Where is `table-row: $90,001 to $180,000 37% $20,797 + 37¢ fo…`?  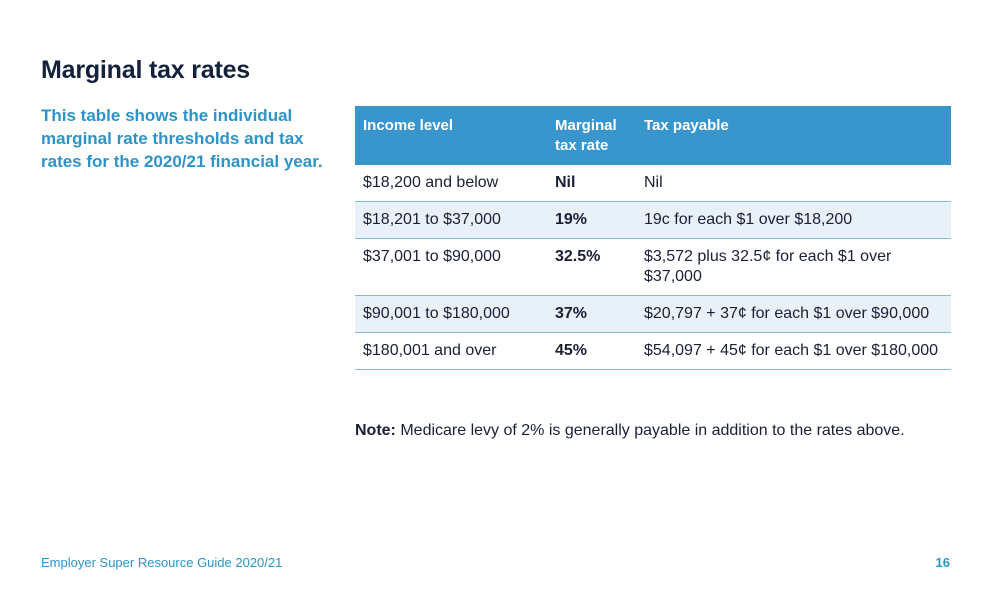
table-row: $90,001 to $180,000 37% $20,797 + 37¢ fo… is located at coordinates (653, 314).